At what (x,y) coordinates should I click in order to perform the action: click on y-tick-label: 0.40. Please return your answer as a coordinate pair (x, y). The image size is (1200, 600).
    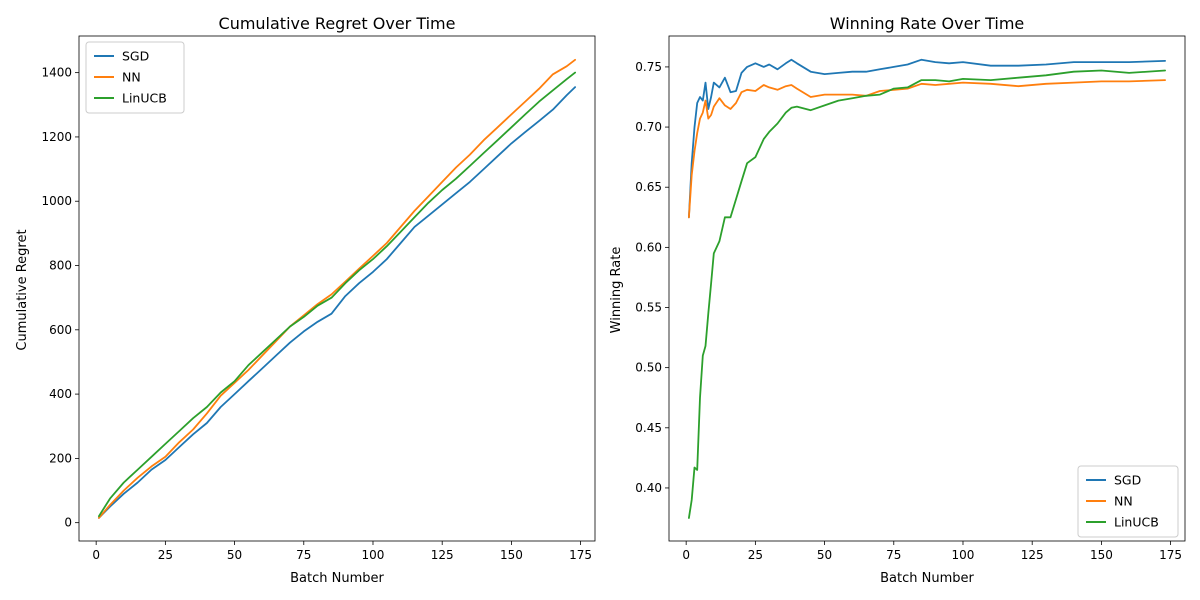
    Looking at the image, I should click on (648, 488).